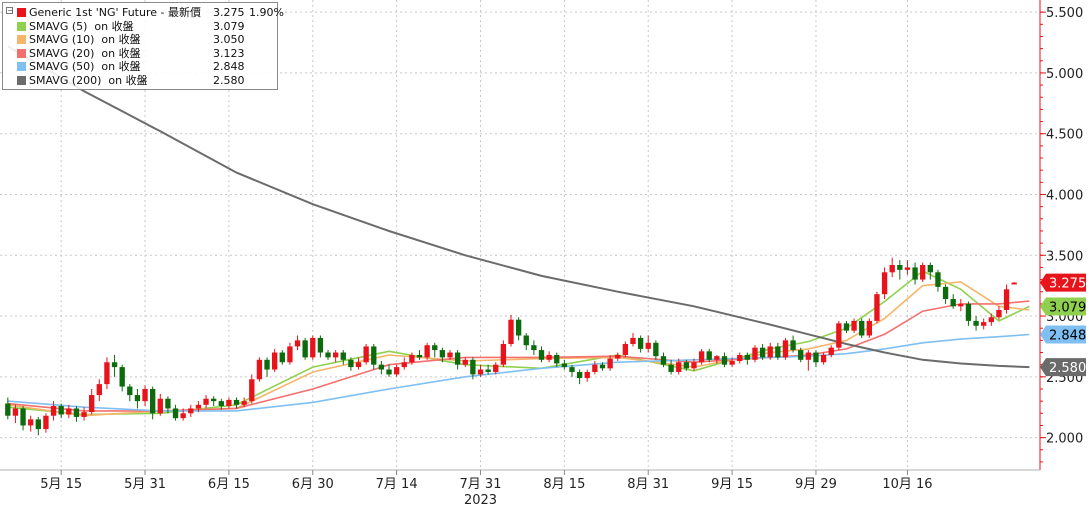  I want to click on legend-name: SMAVG (10) on 收盤, so click(85, 40).